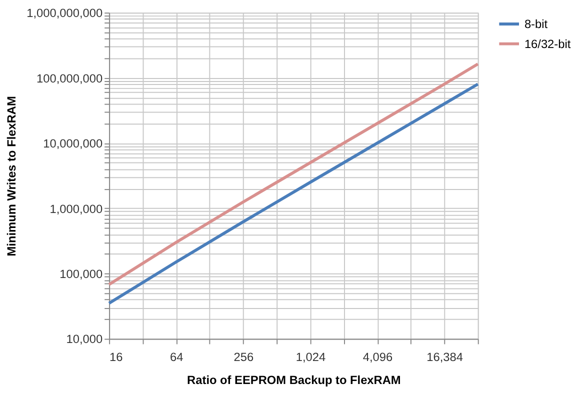 The width and height of the screenshot is (576, 399). What do you see at coordinates (244, 357) in the screenshot?
I see `x-tick-label: 256` at bounding box center [244, 357].